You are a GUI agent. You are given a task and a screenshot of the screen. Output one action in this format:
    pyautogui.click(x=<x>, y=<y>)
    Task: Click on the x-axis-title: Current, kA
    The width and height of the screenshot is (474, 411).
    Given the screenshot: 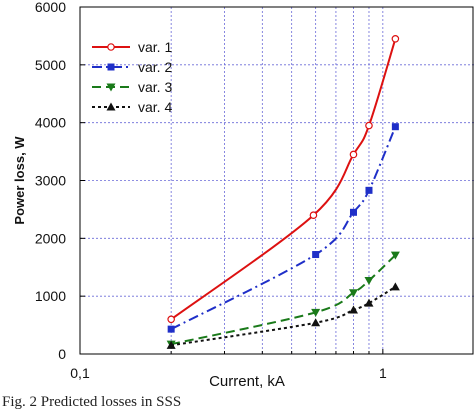 What is the action you would take?
    pyautogui.click(x=247, y=381)
    